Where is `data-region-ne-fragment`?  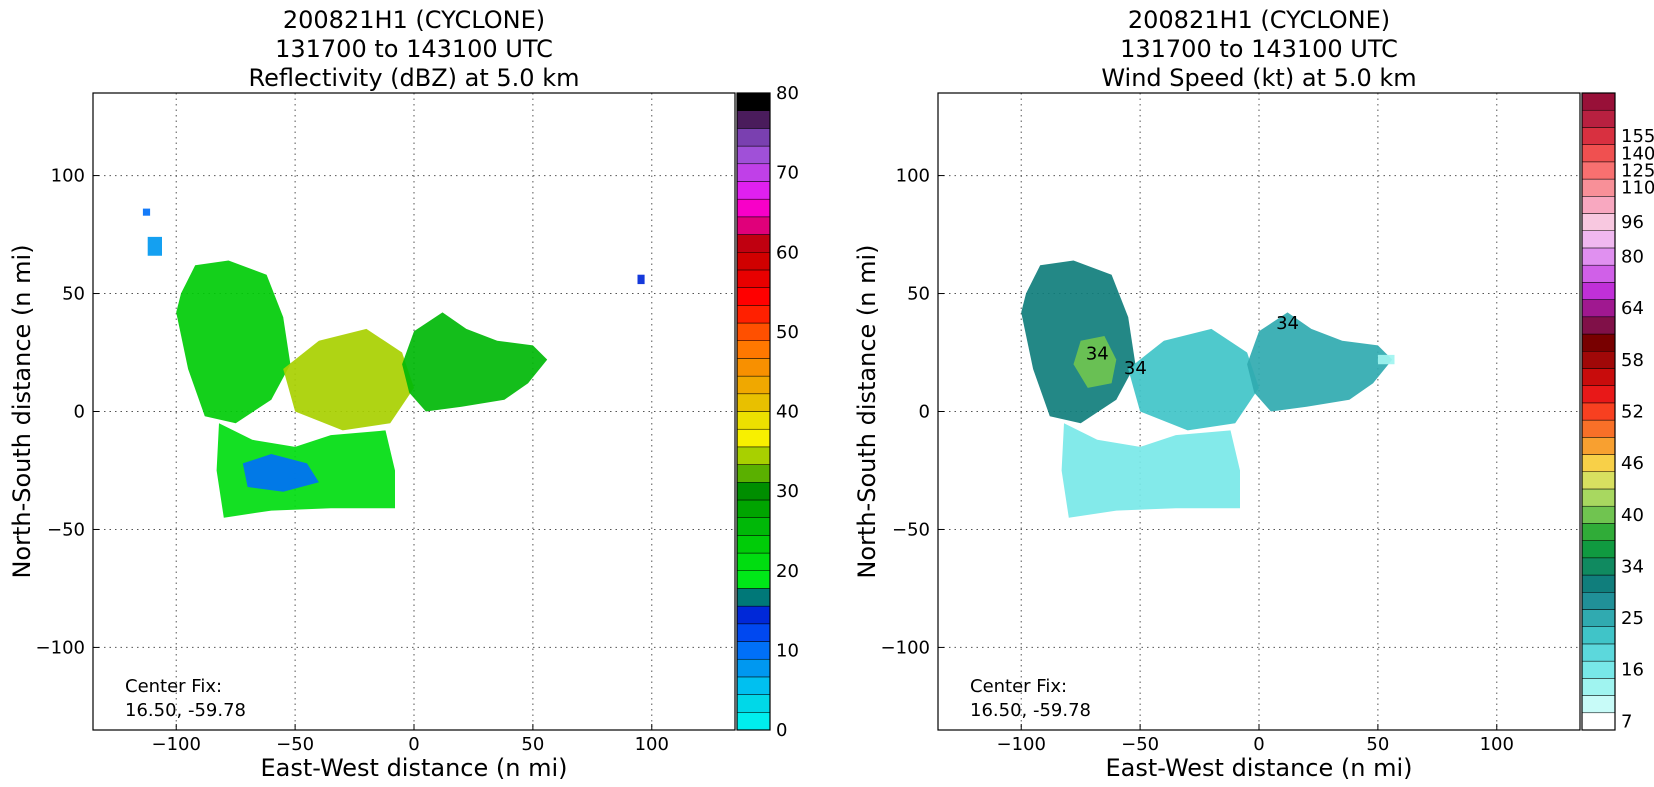 data-region-ne-fragment is located at coordinates (641, 279).